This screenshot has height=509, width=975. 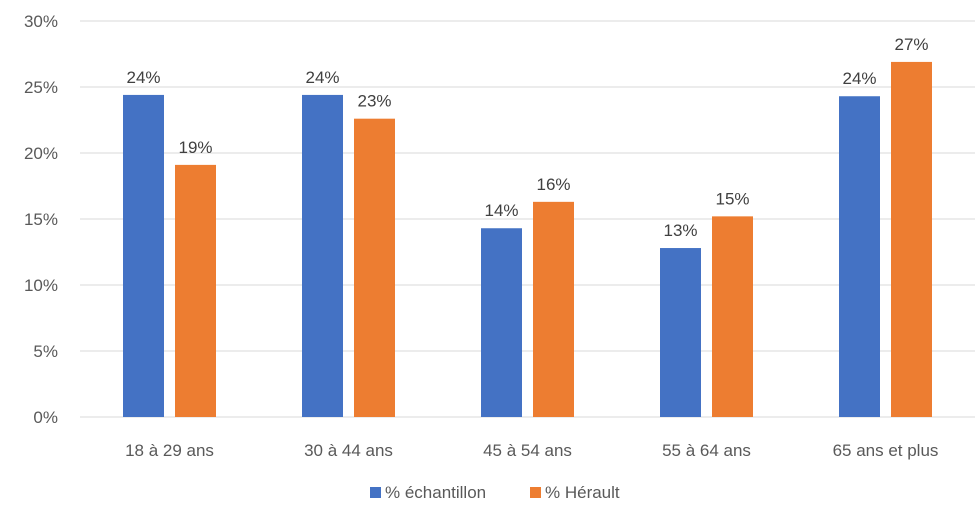 I want to click on x-tick-label: 65 ans et plus, so click(x=886, y=450).